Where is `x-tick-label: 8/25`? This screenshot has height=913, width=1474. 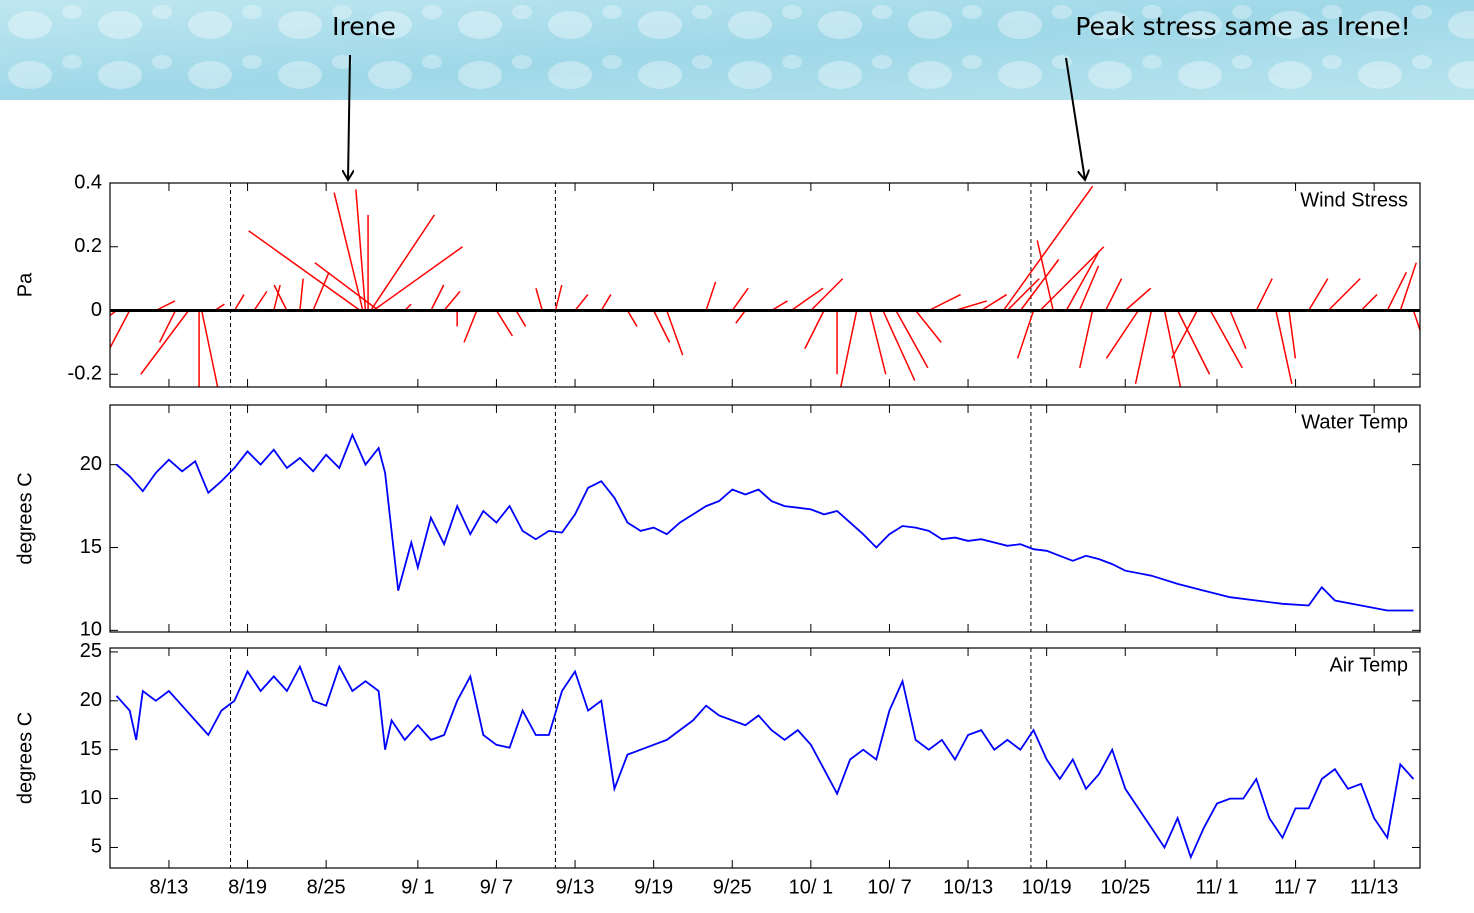 x-tick-label: 8/25 is located at coordinates (326, 887).